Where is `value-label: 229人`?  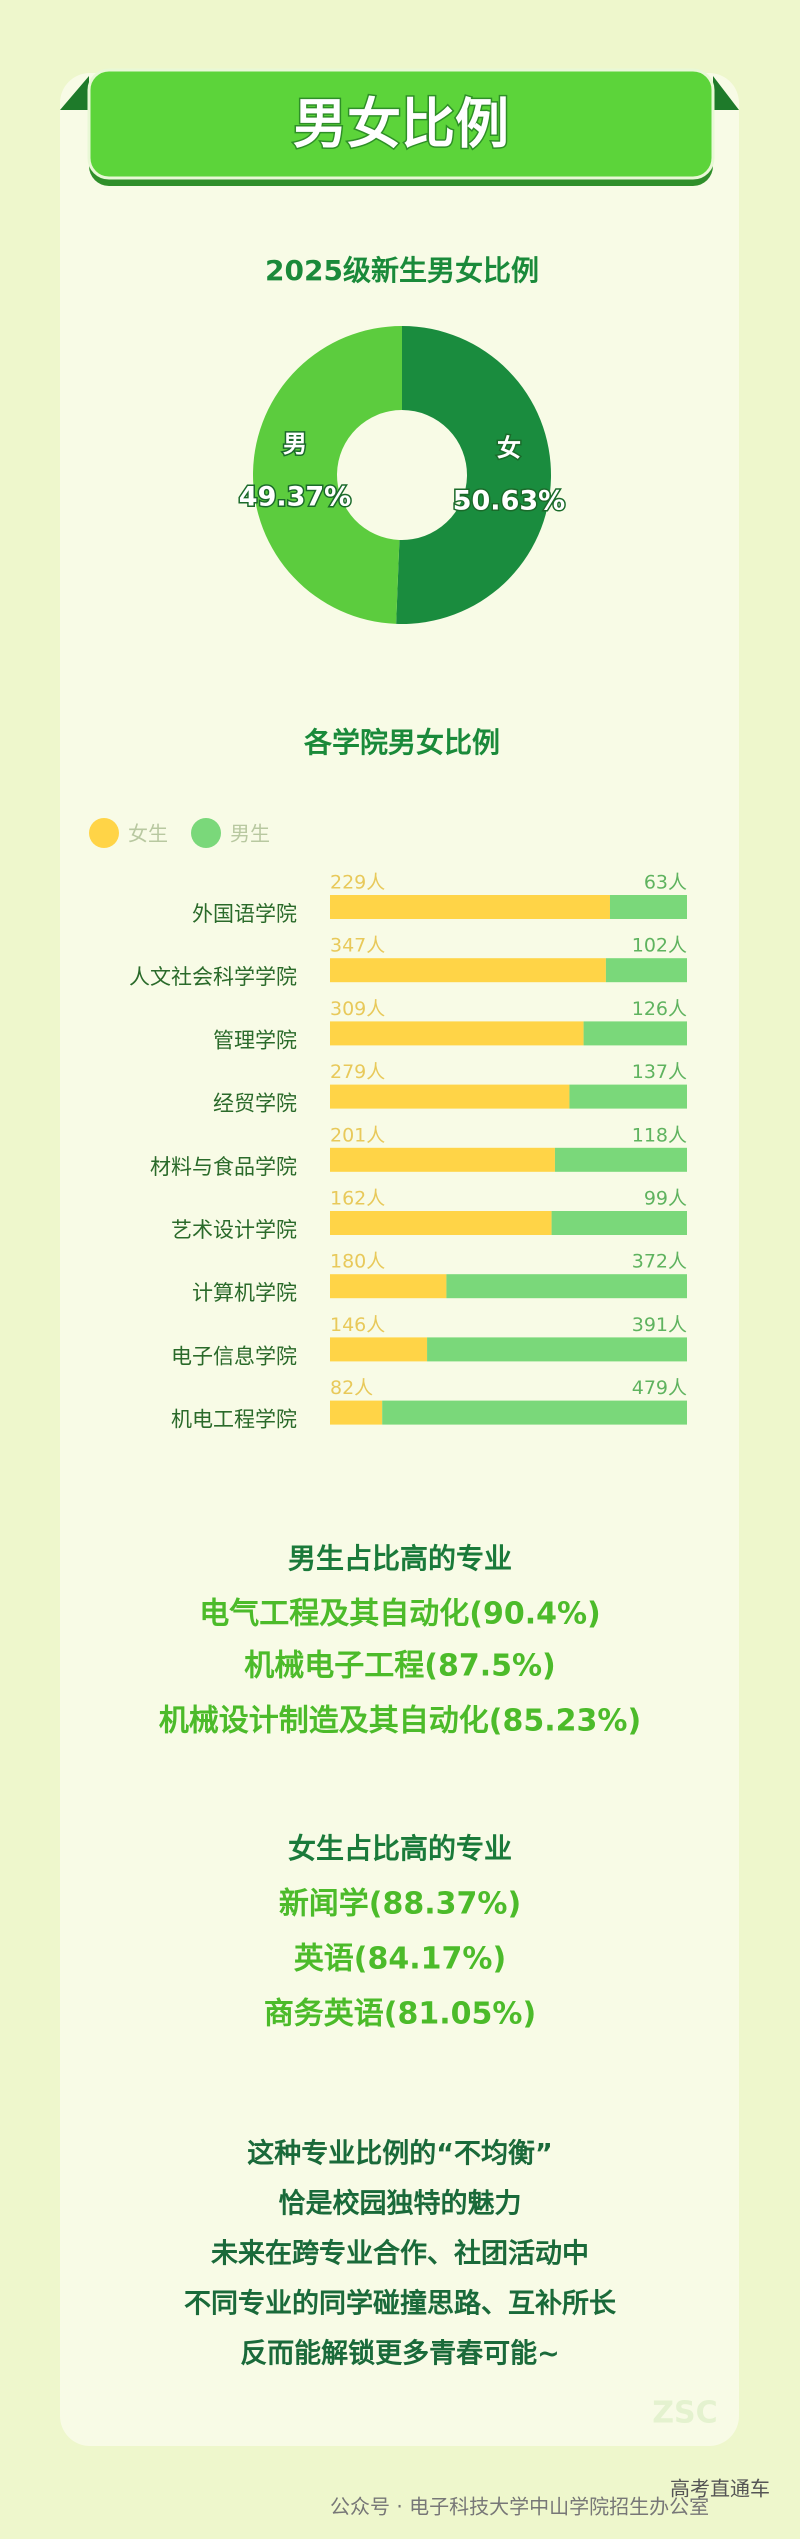
value-label: 229人 is located at coordinates (357, 883).